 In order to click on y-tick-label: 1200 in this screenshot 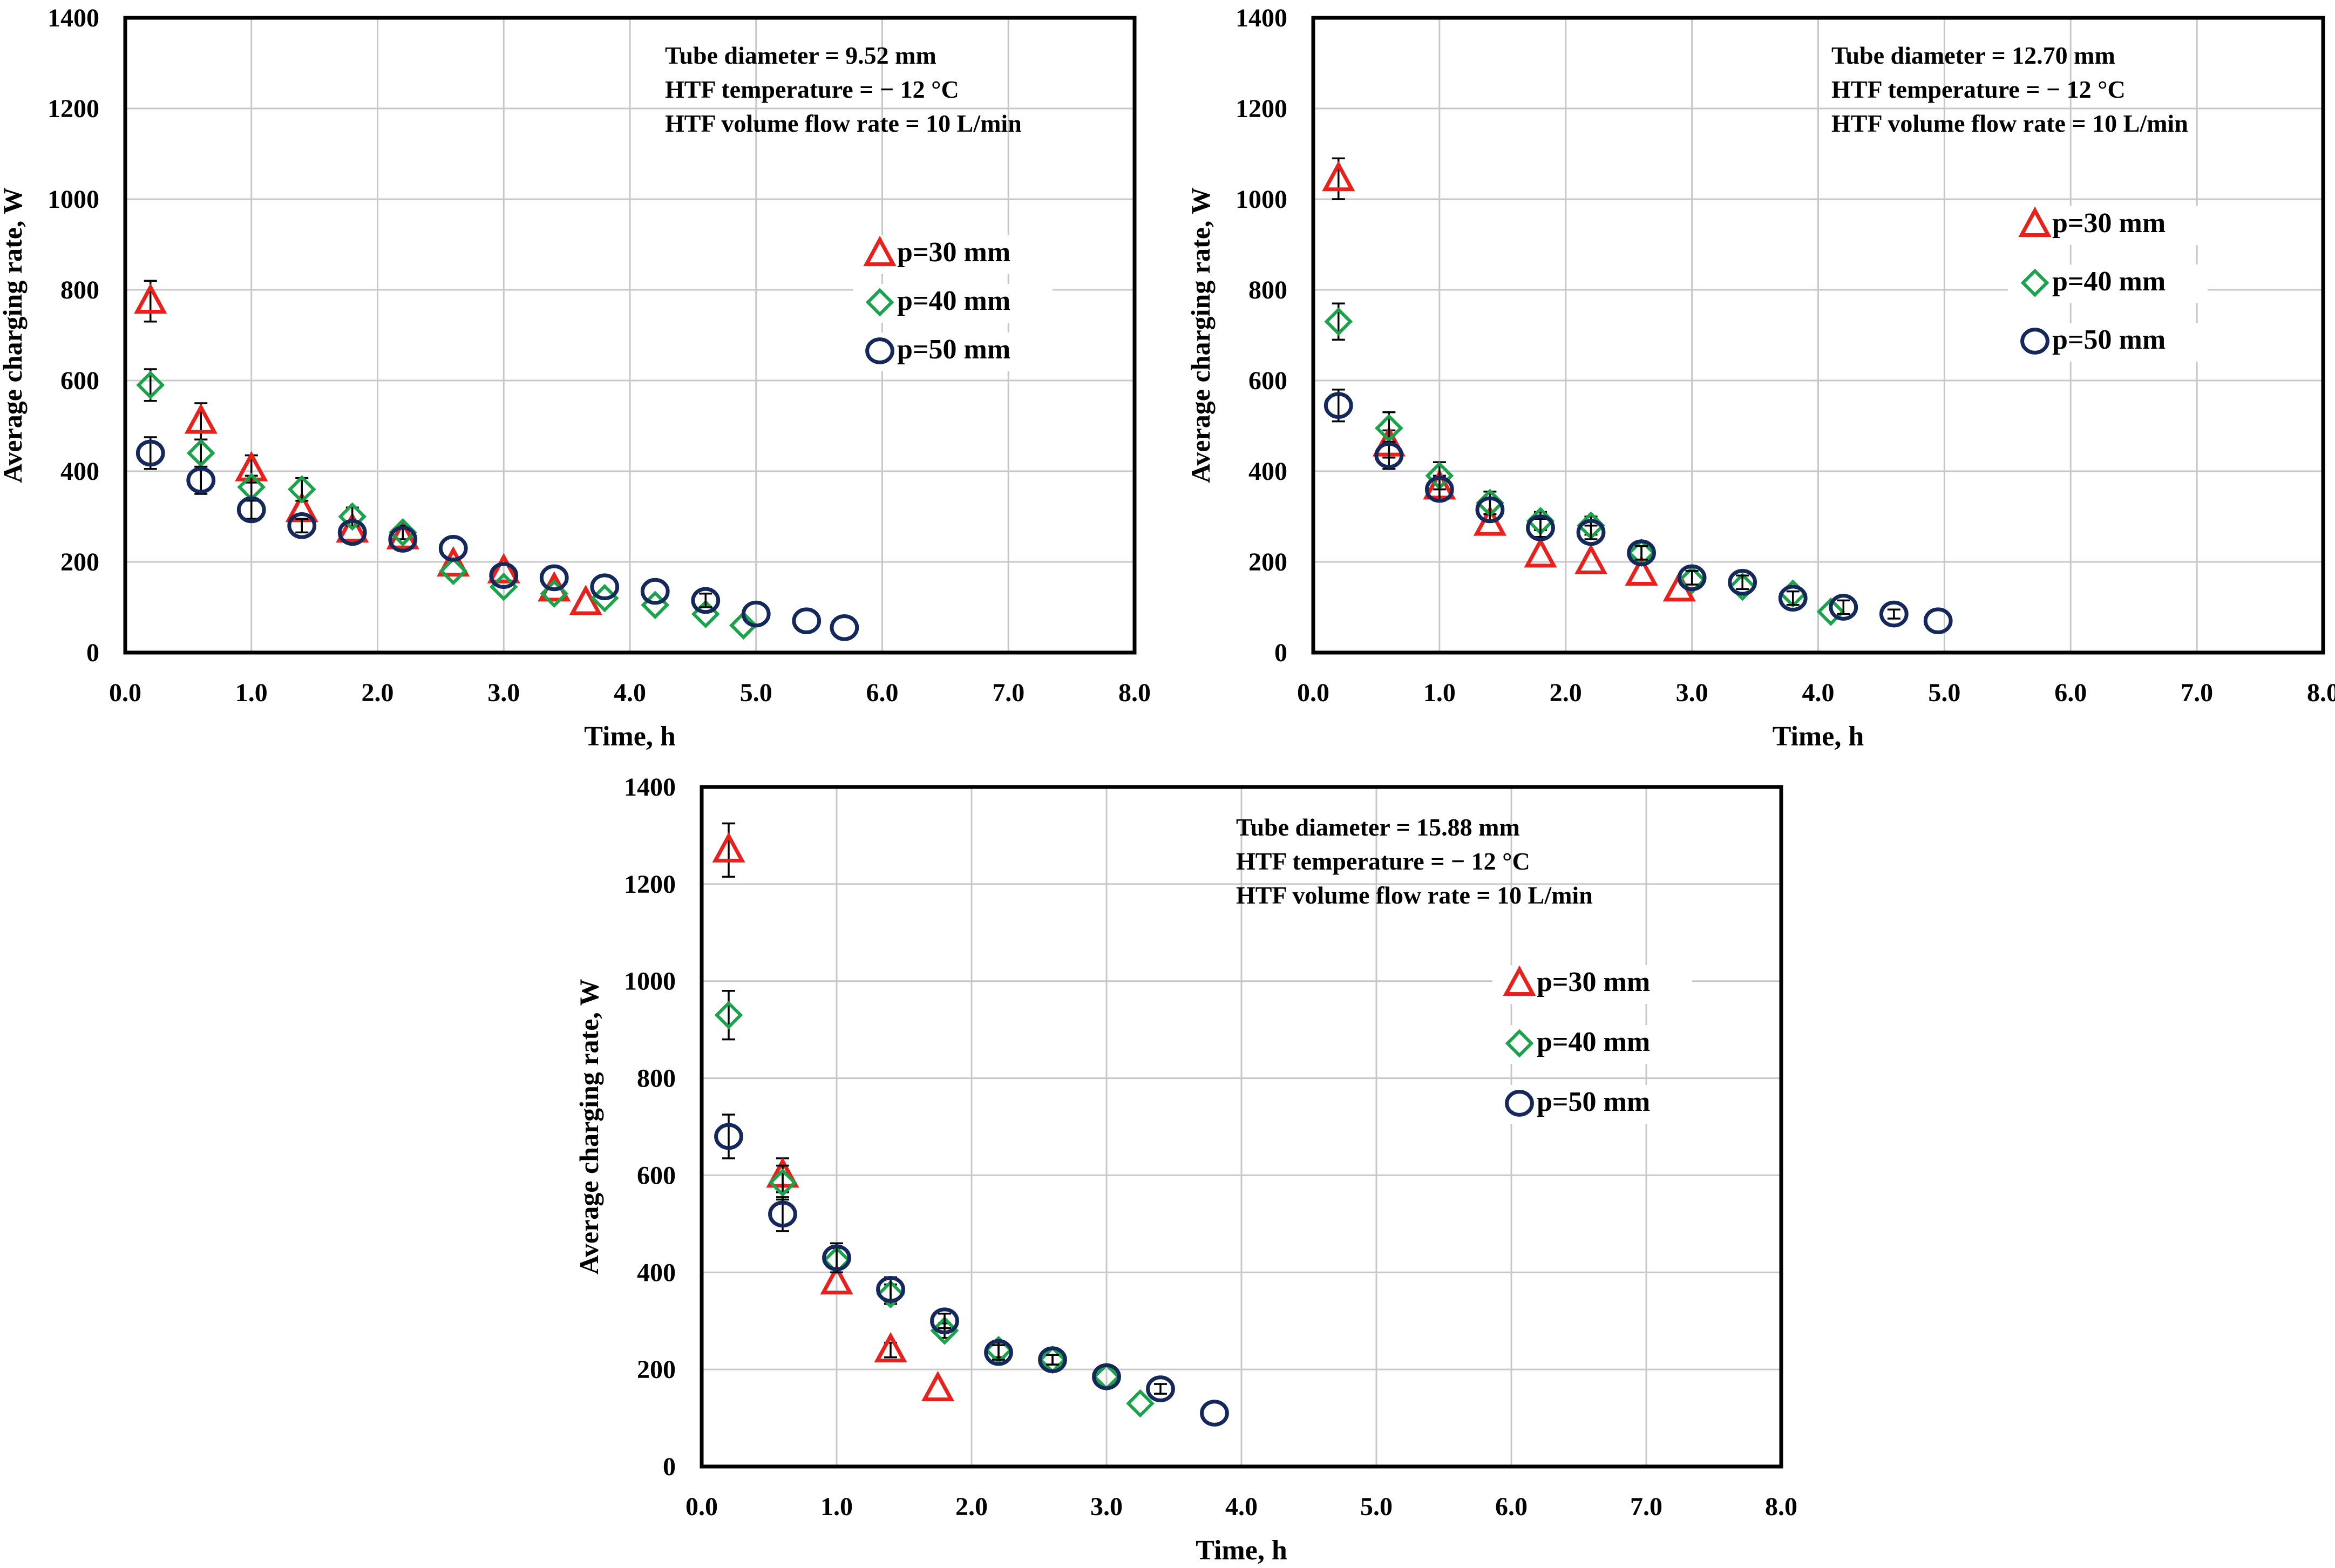, I will do `click(73, 108)`.